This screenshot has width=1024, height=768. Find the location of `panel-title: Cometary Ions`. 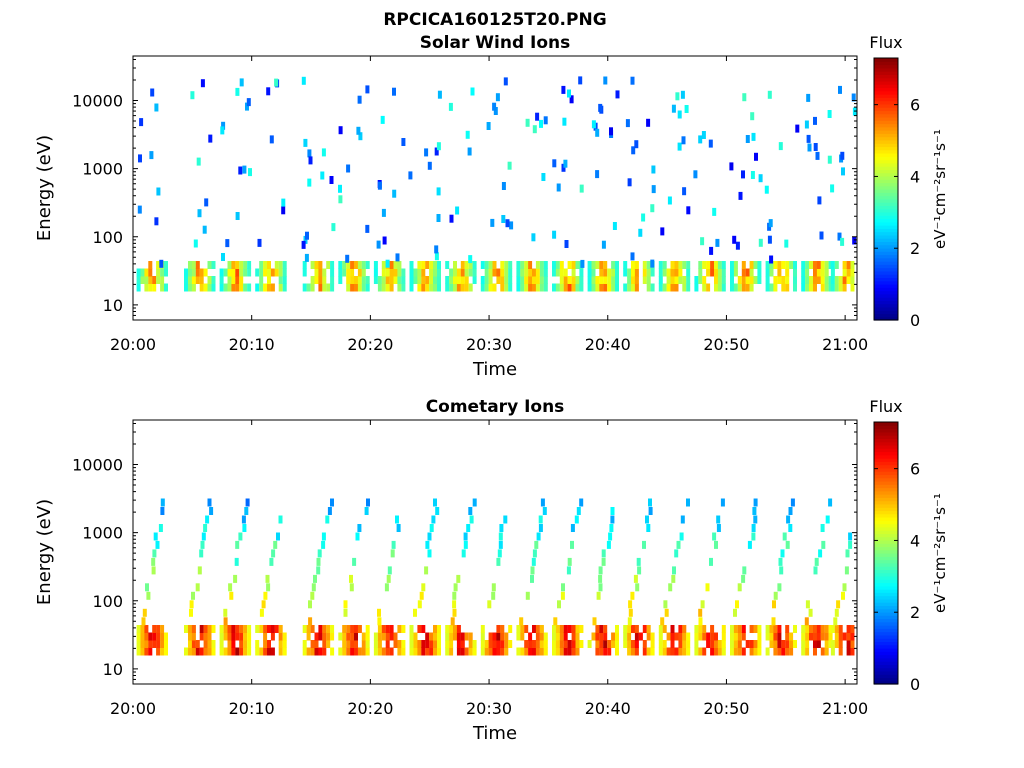

panel-title: Cometary Ions is located at coordinates (495, 407).